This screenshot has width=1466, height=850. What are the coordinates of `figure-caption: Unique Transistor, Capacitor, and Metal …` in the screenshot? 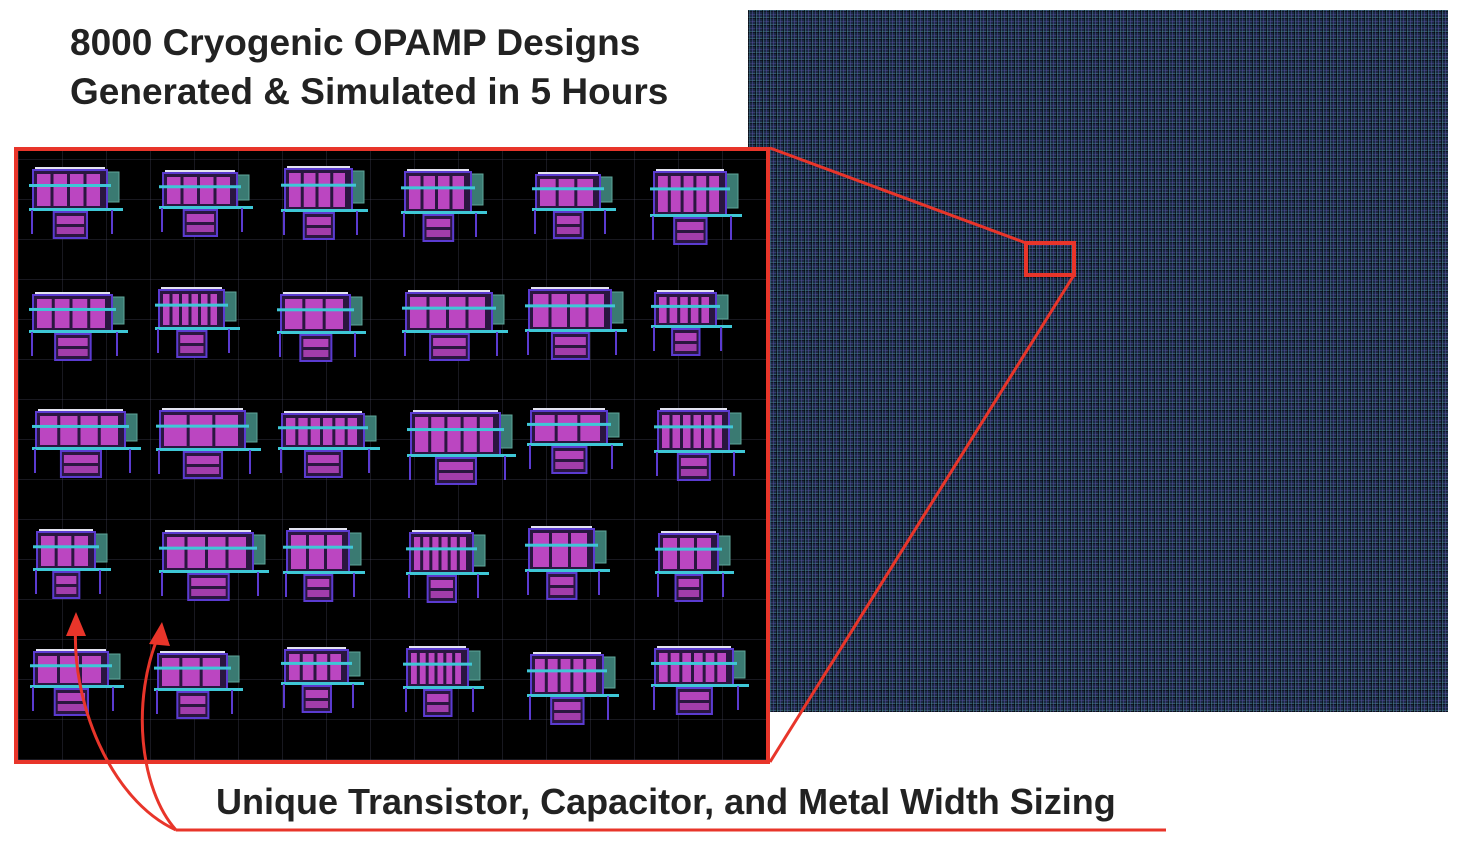 It's located at (666, 801).